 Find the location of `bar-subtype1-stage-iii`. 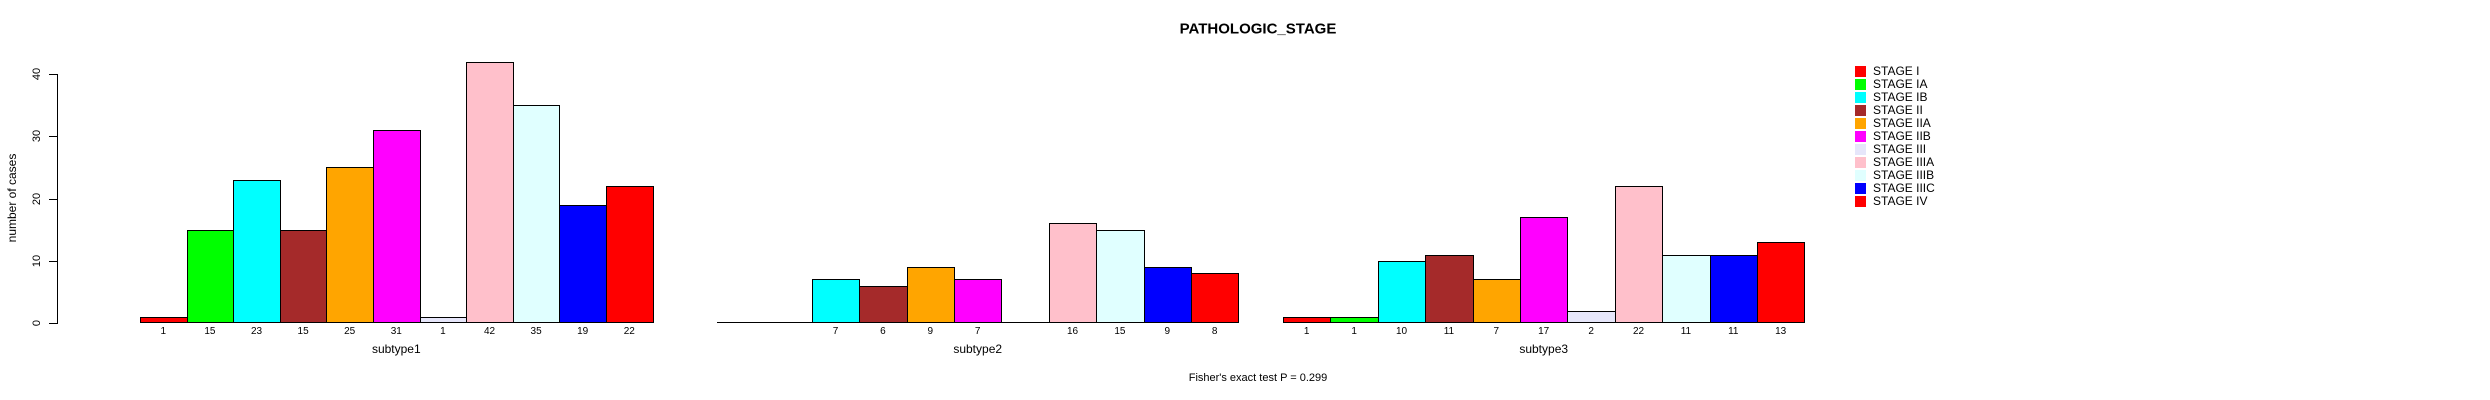

bar-subtype1-stage-iii is located at coordinates (443, 320).